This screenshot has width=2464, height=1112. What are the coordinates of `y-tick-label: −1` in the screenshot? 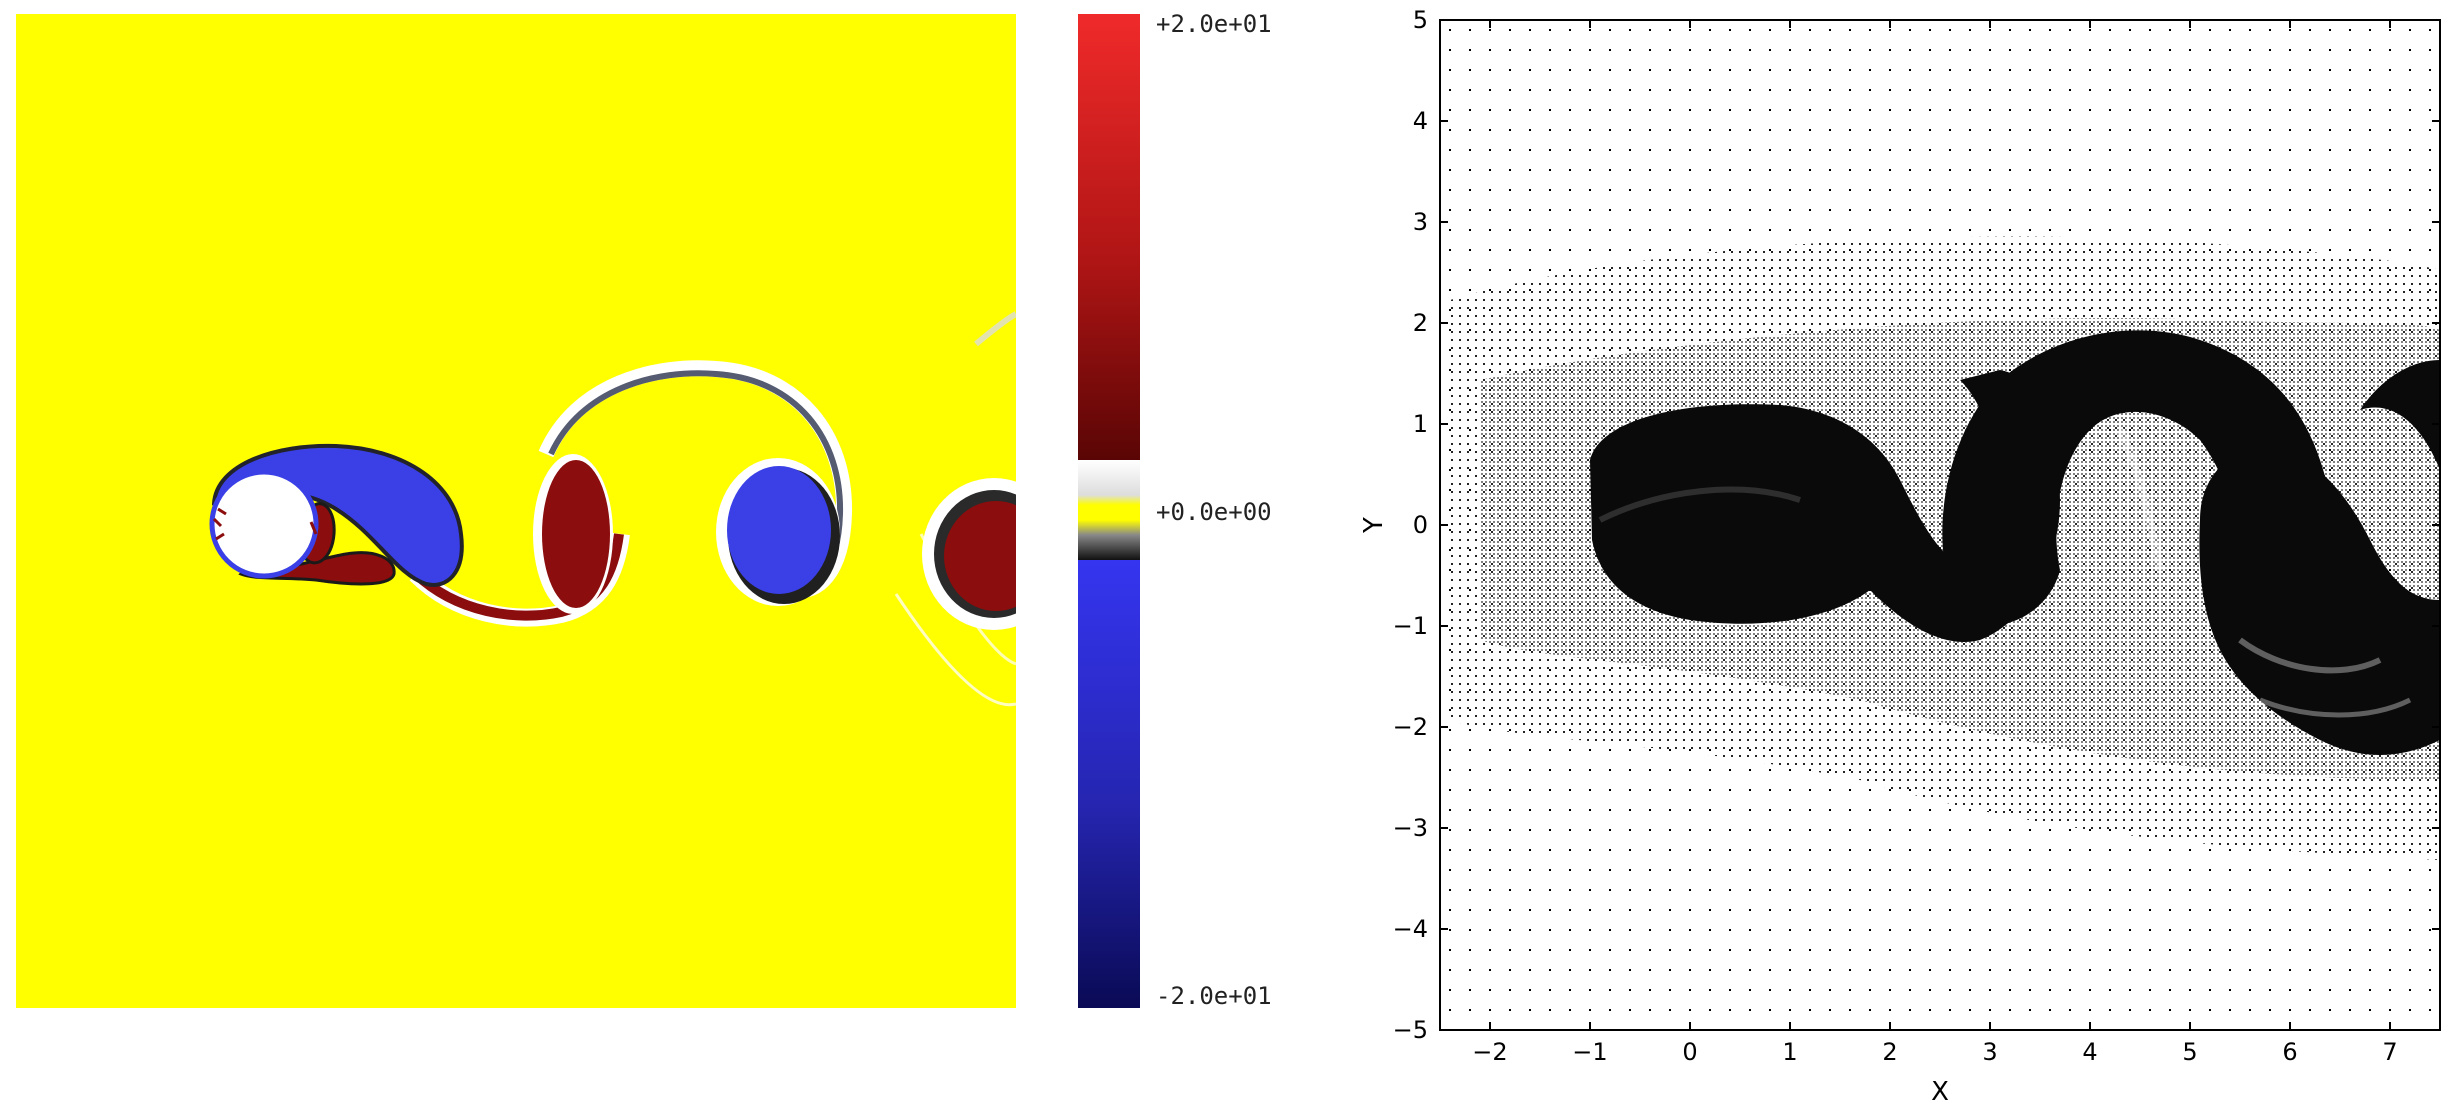 It's located at (1410, 626).